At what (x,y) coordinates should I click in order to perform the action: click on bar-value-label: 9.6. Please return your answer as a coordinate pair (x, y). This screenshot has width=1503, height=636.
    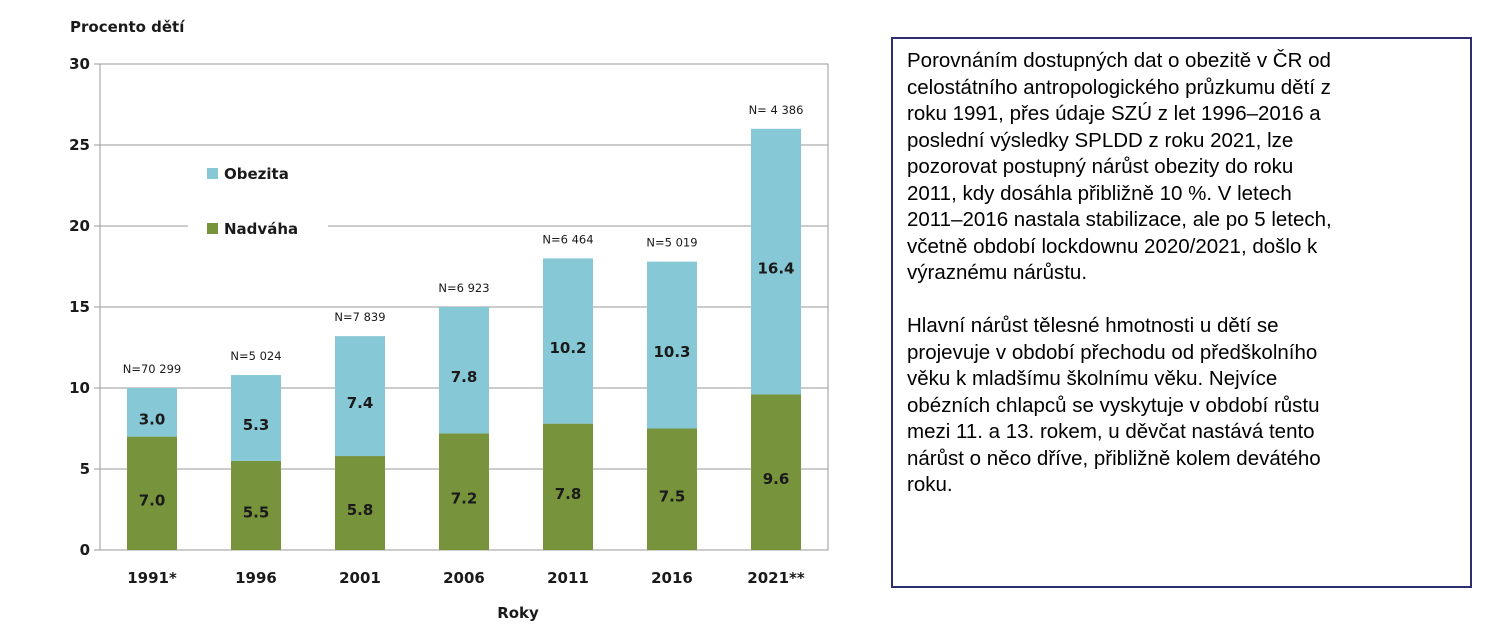
    Looking at the image, I should click on (776, 479).